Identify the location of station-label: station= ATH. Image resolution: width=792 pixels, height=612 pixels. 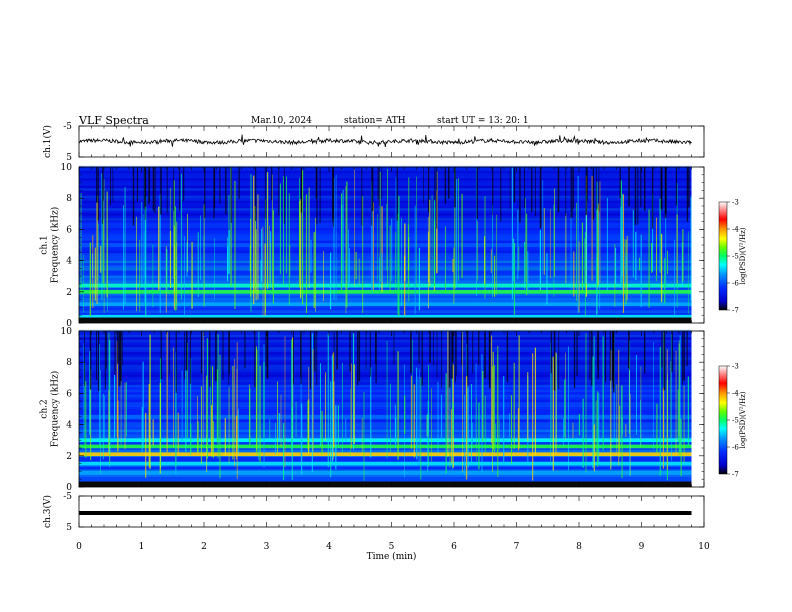
(375, 121).